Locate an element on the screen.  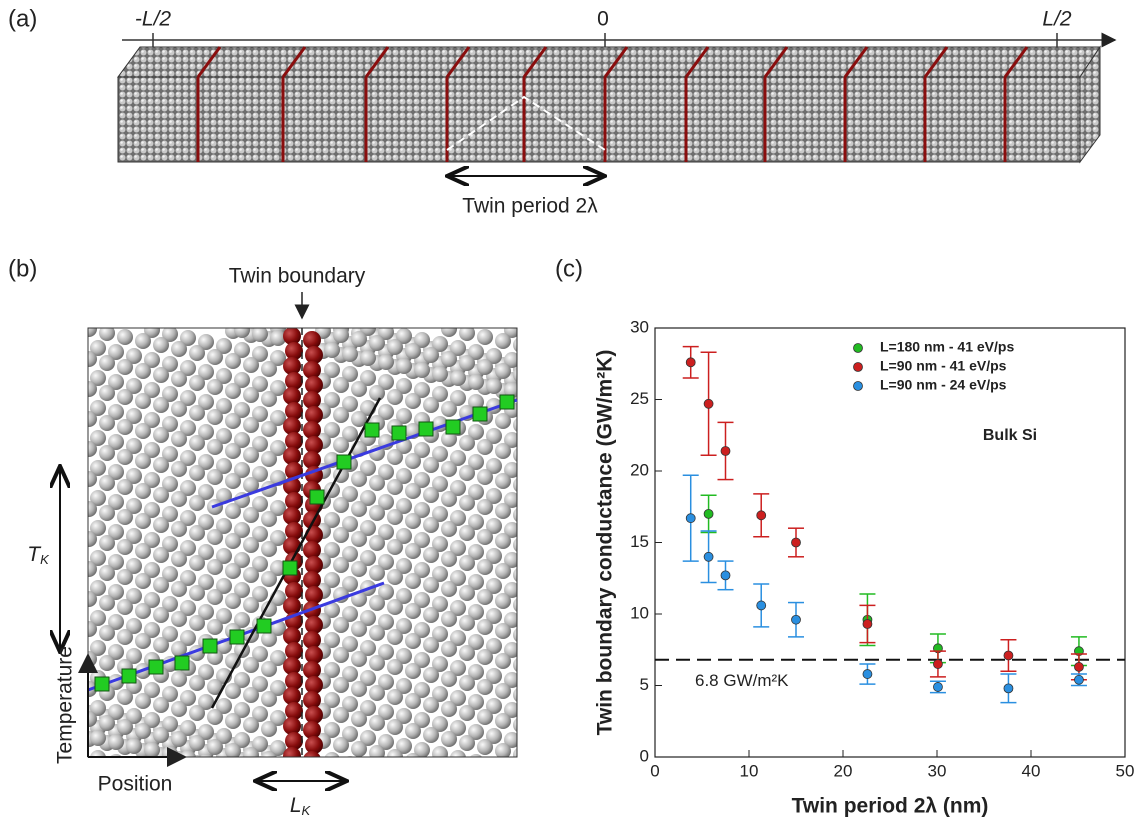
legend-label: L=90 nm - 41 eV/ps is located at coordinates (943, 366).